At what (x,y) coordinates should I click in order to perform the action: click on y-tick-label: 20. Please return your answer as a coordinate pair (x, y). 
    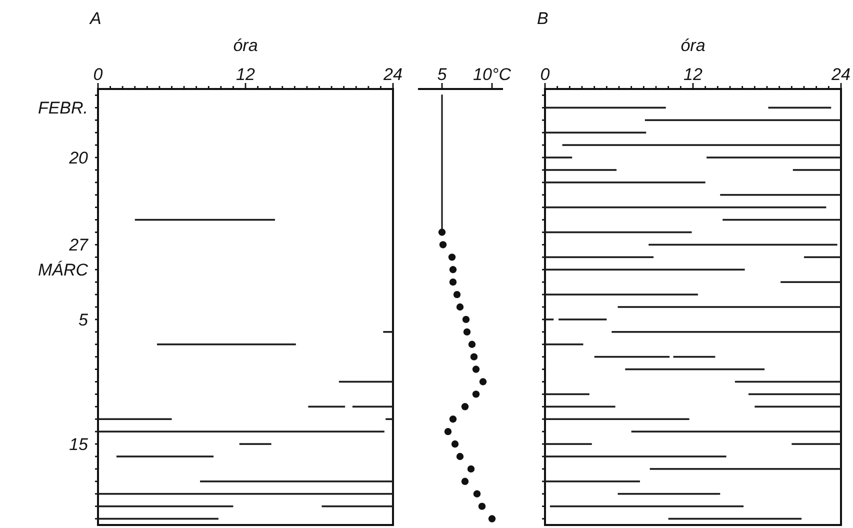
    Looking at the image, I should click on (78, 158).